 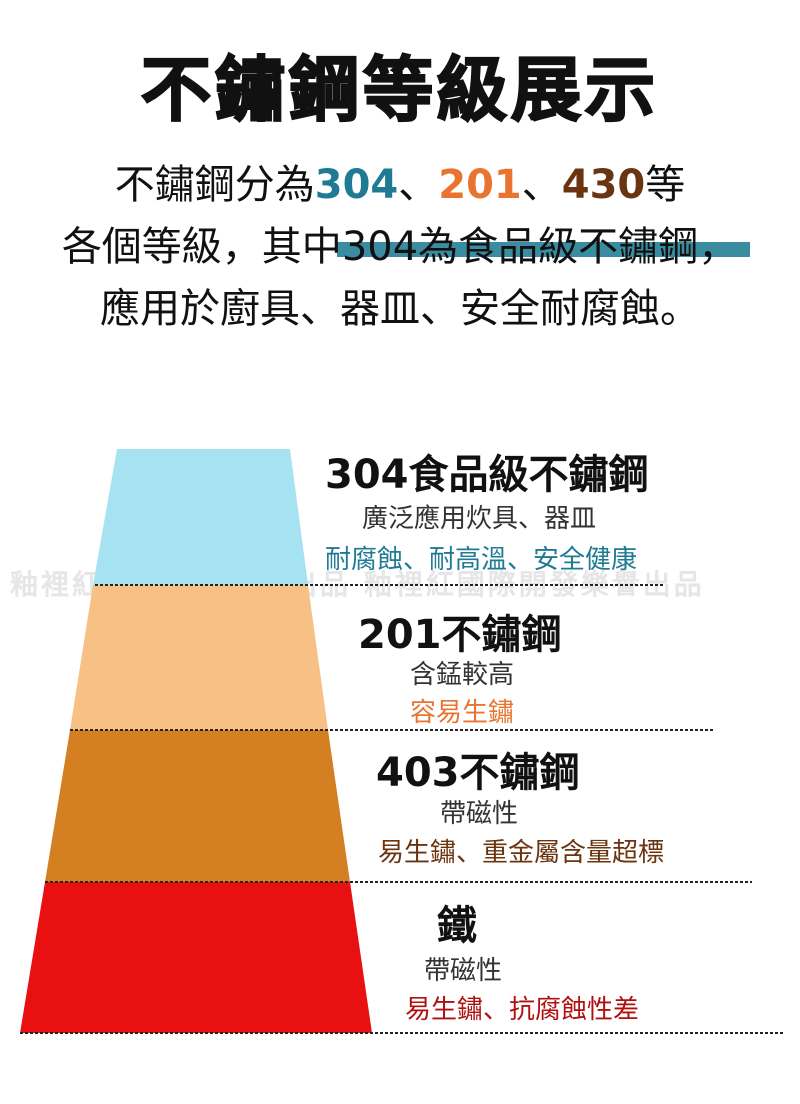 I want to click on intro-text: 不鏽鋼分為, so click(x=214, y=185).